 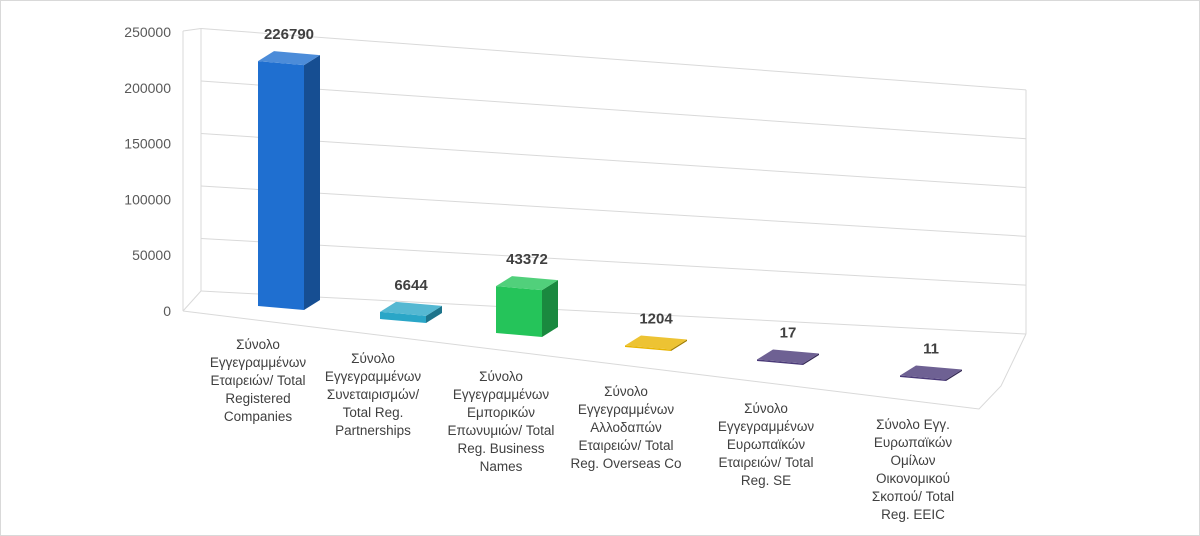 What do you see at coordinates (411, 285) in the screenshot?
I see `data-label: 6644` at bounding box center [411, 285].